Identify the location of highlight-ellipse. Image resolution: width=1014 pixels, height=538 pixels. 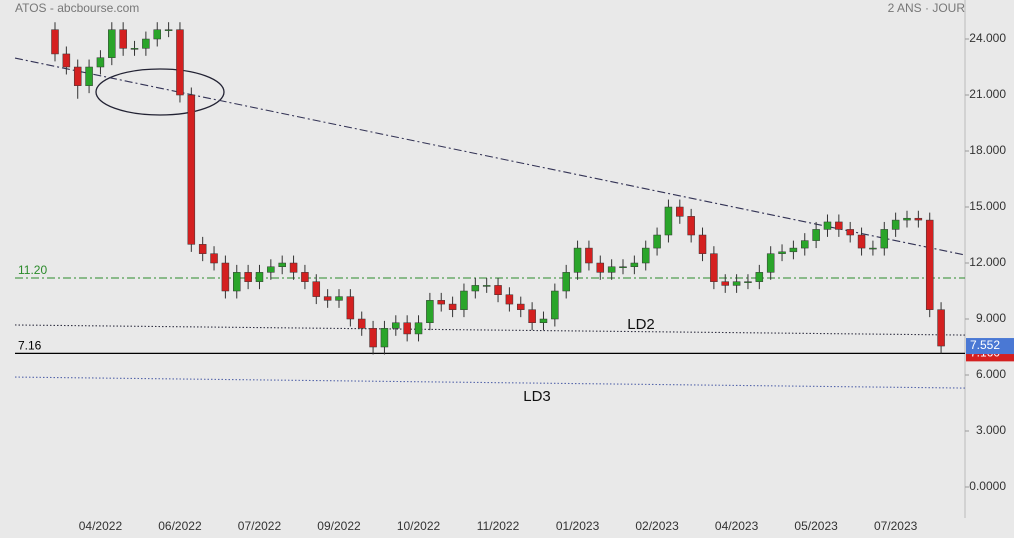
(160, 92).